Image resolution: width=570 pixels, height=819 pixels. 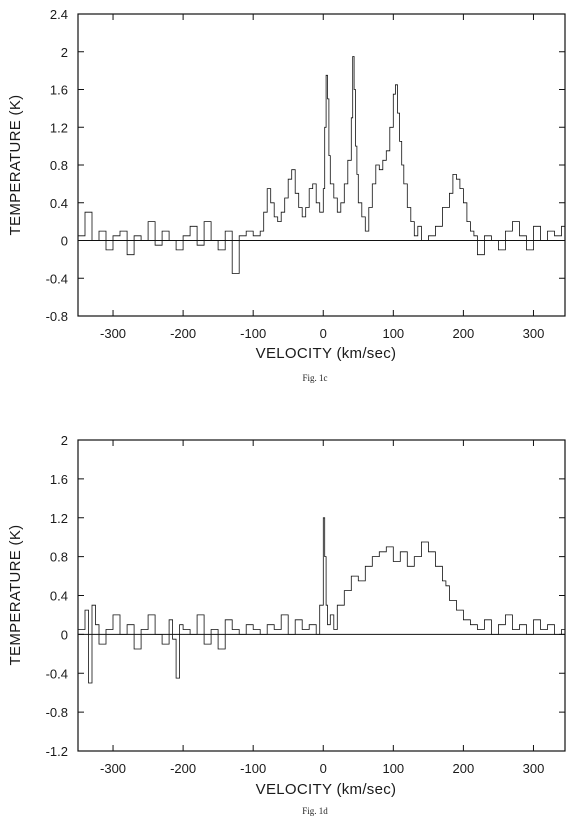 What do you see at coordinates (315, 811) in the screenshot?
I see `figure-caption: Fig. 1d` at bounding box center [315, 811].